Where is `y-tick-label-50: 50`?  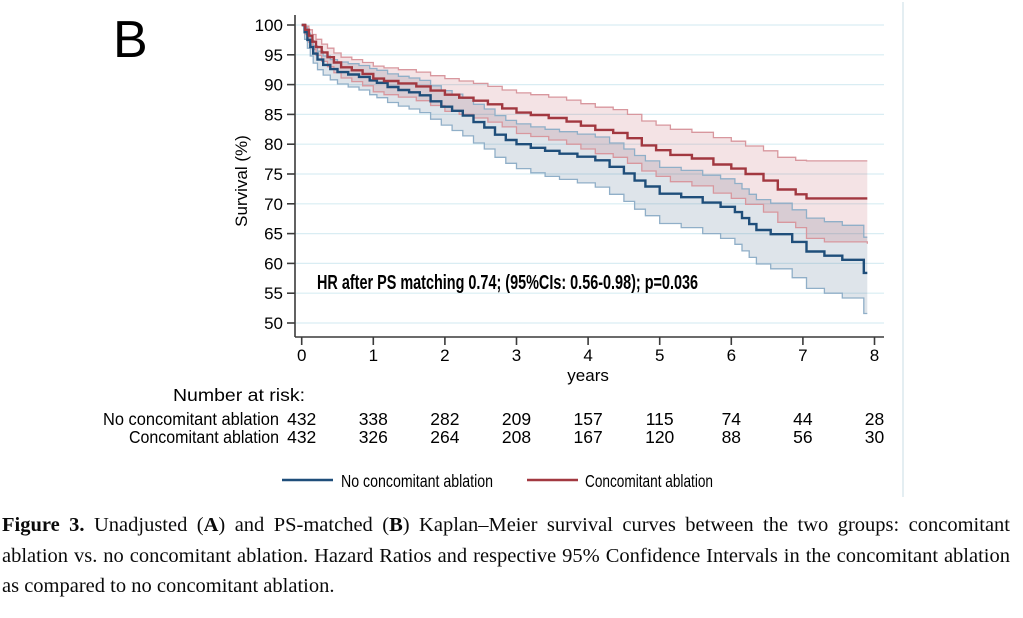 y-tick-label-50: 50 is located at coordinates (273, 323).